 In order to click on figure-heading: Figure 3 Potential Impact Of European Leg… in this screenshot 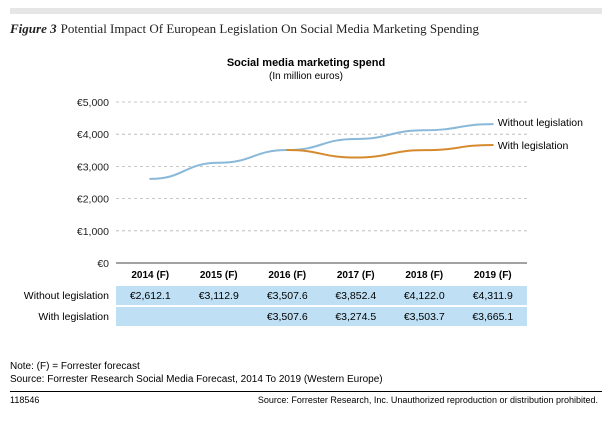, I will do `click(244, 29)`.